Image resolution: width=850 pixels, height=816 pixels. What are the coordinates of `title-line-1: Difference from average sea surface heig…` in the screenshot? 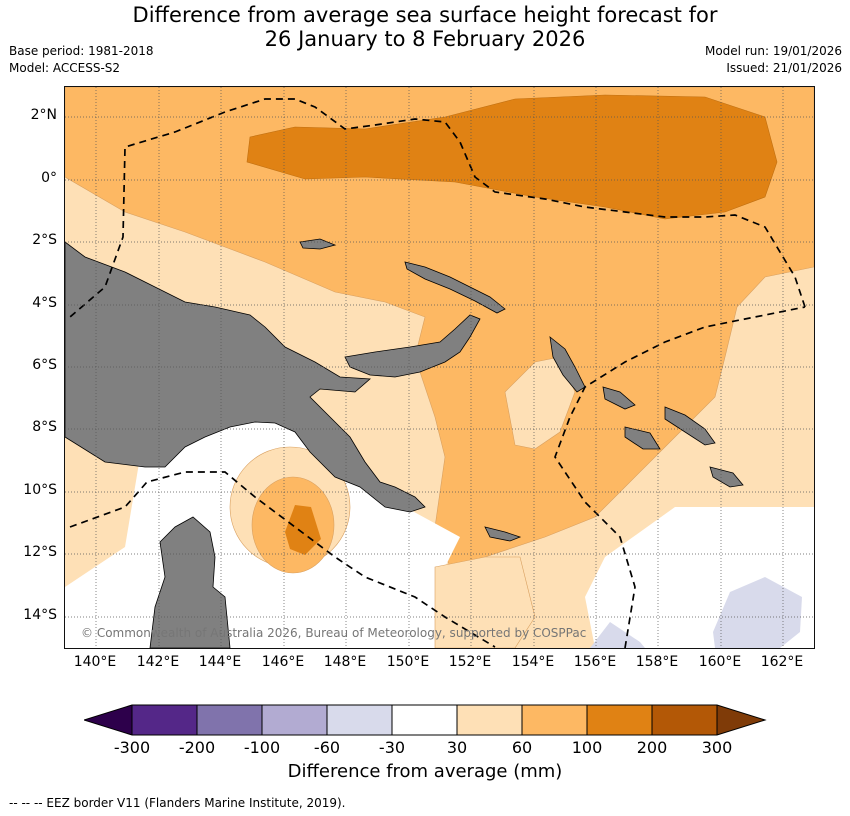 It's located at (425, 15).